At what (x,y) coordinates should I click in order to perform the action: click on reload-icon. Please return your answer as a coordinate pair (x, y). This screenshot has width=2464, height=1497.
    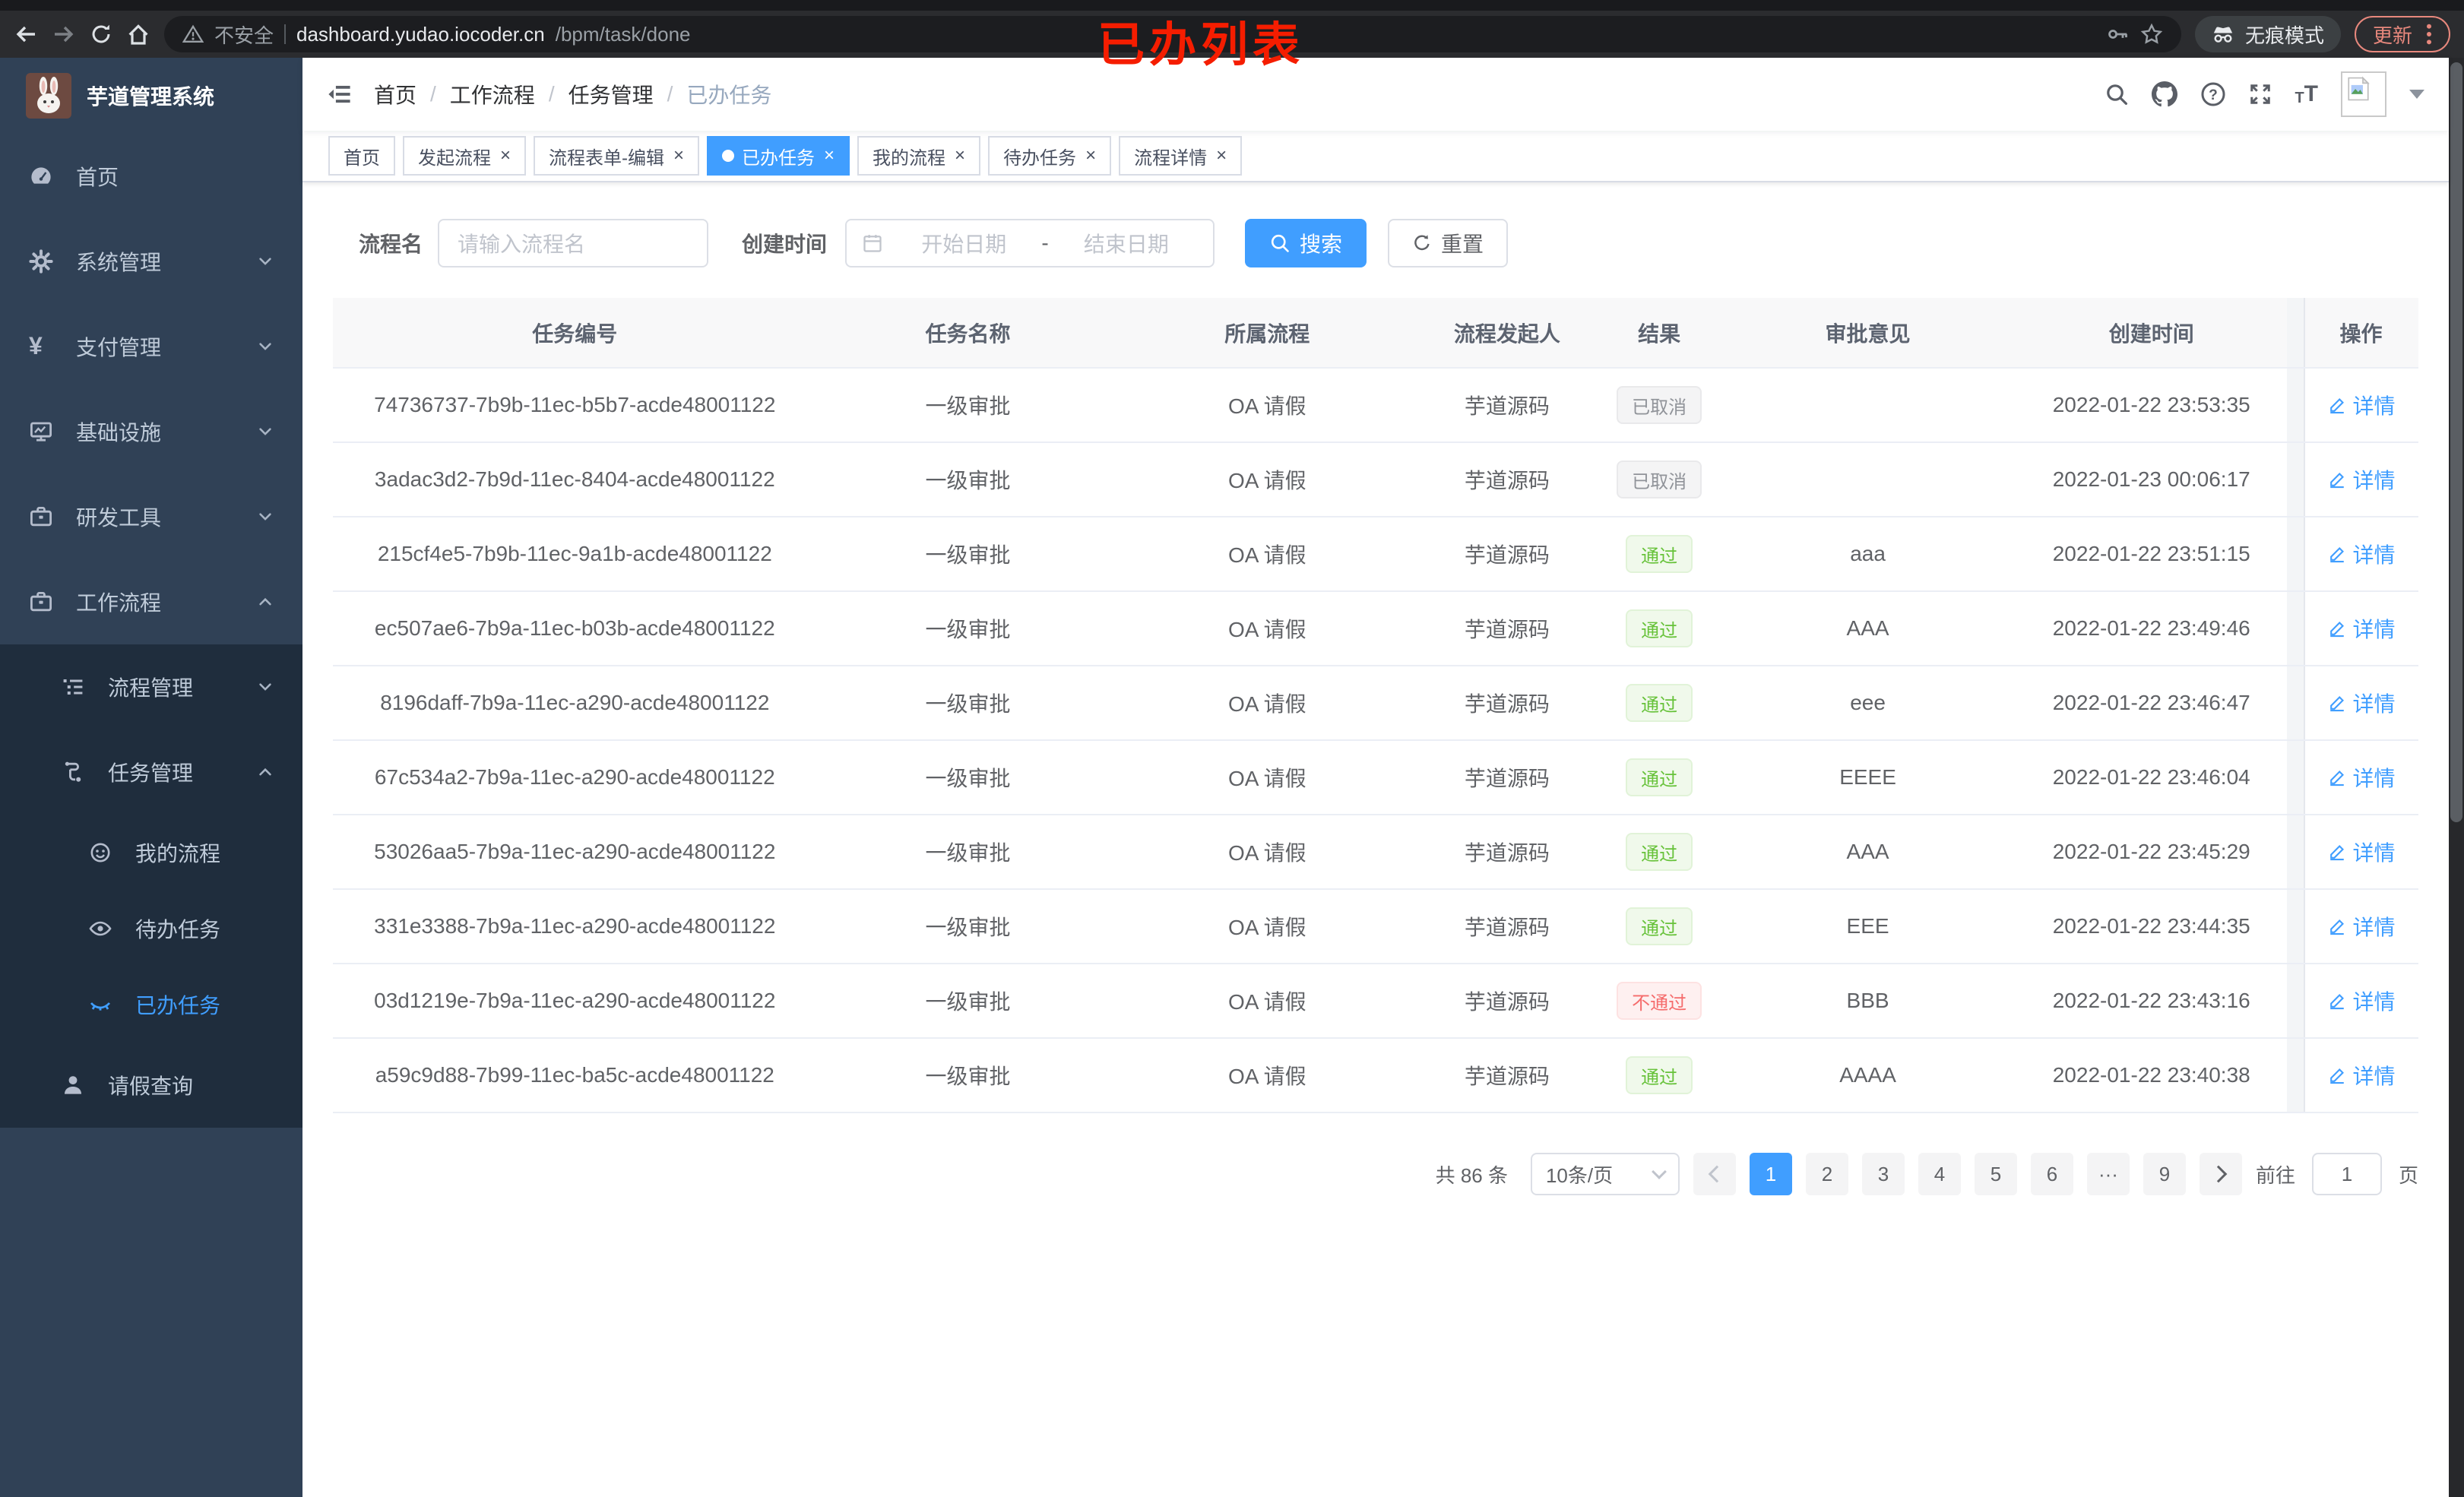
    Looking at the image, I should click on (101, 34).